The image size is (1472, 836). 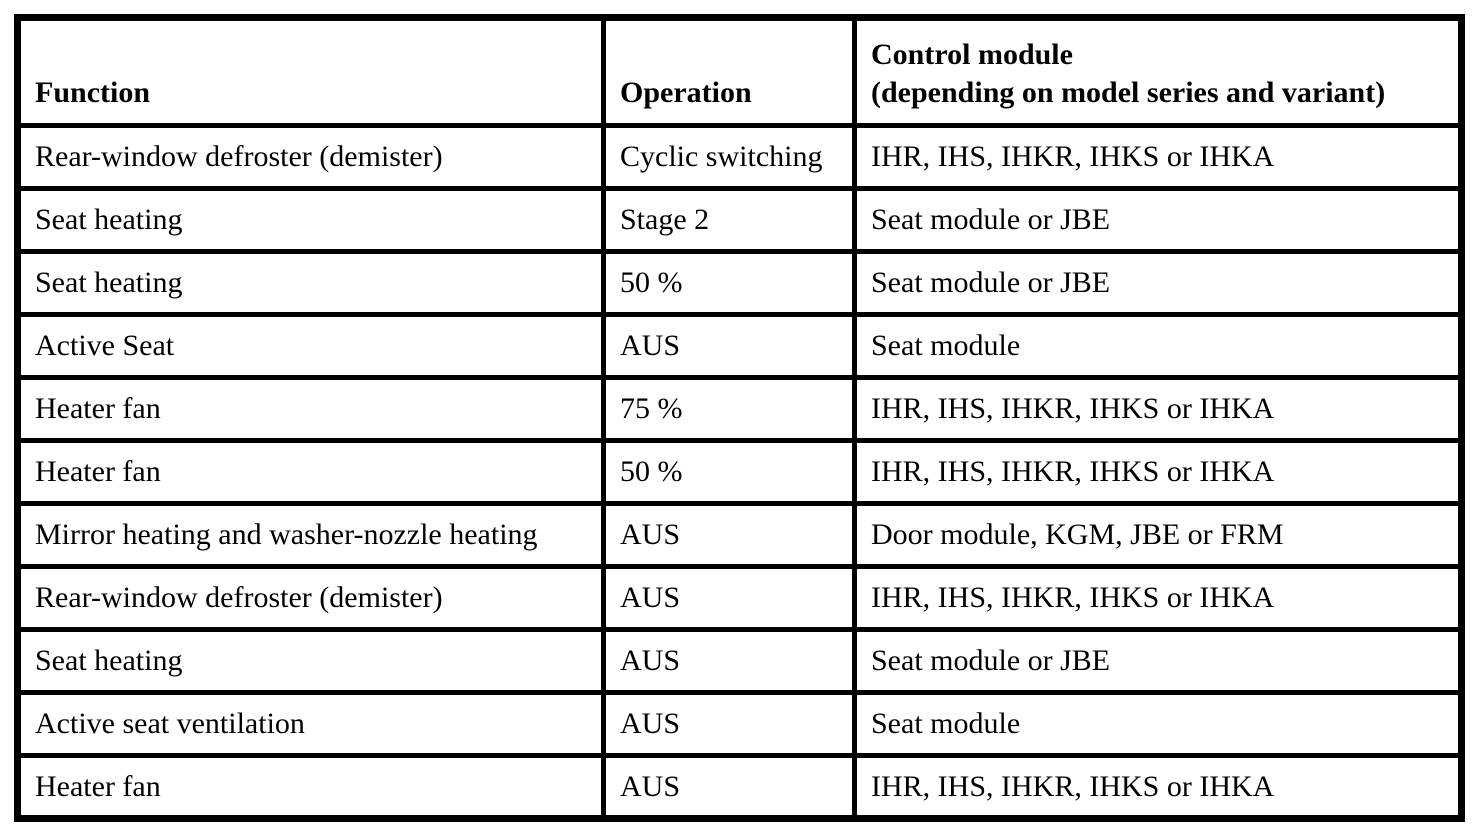 I want to click on operation-cell: Cyclic switching, so click(x=729, y=157).